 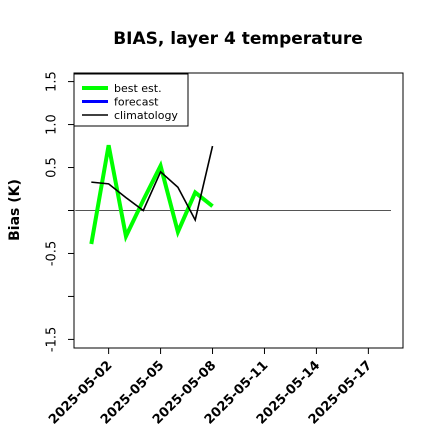 I want to click on series-line-climatology, so click(x=152, y=184).